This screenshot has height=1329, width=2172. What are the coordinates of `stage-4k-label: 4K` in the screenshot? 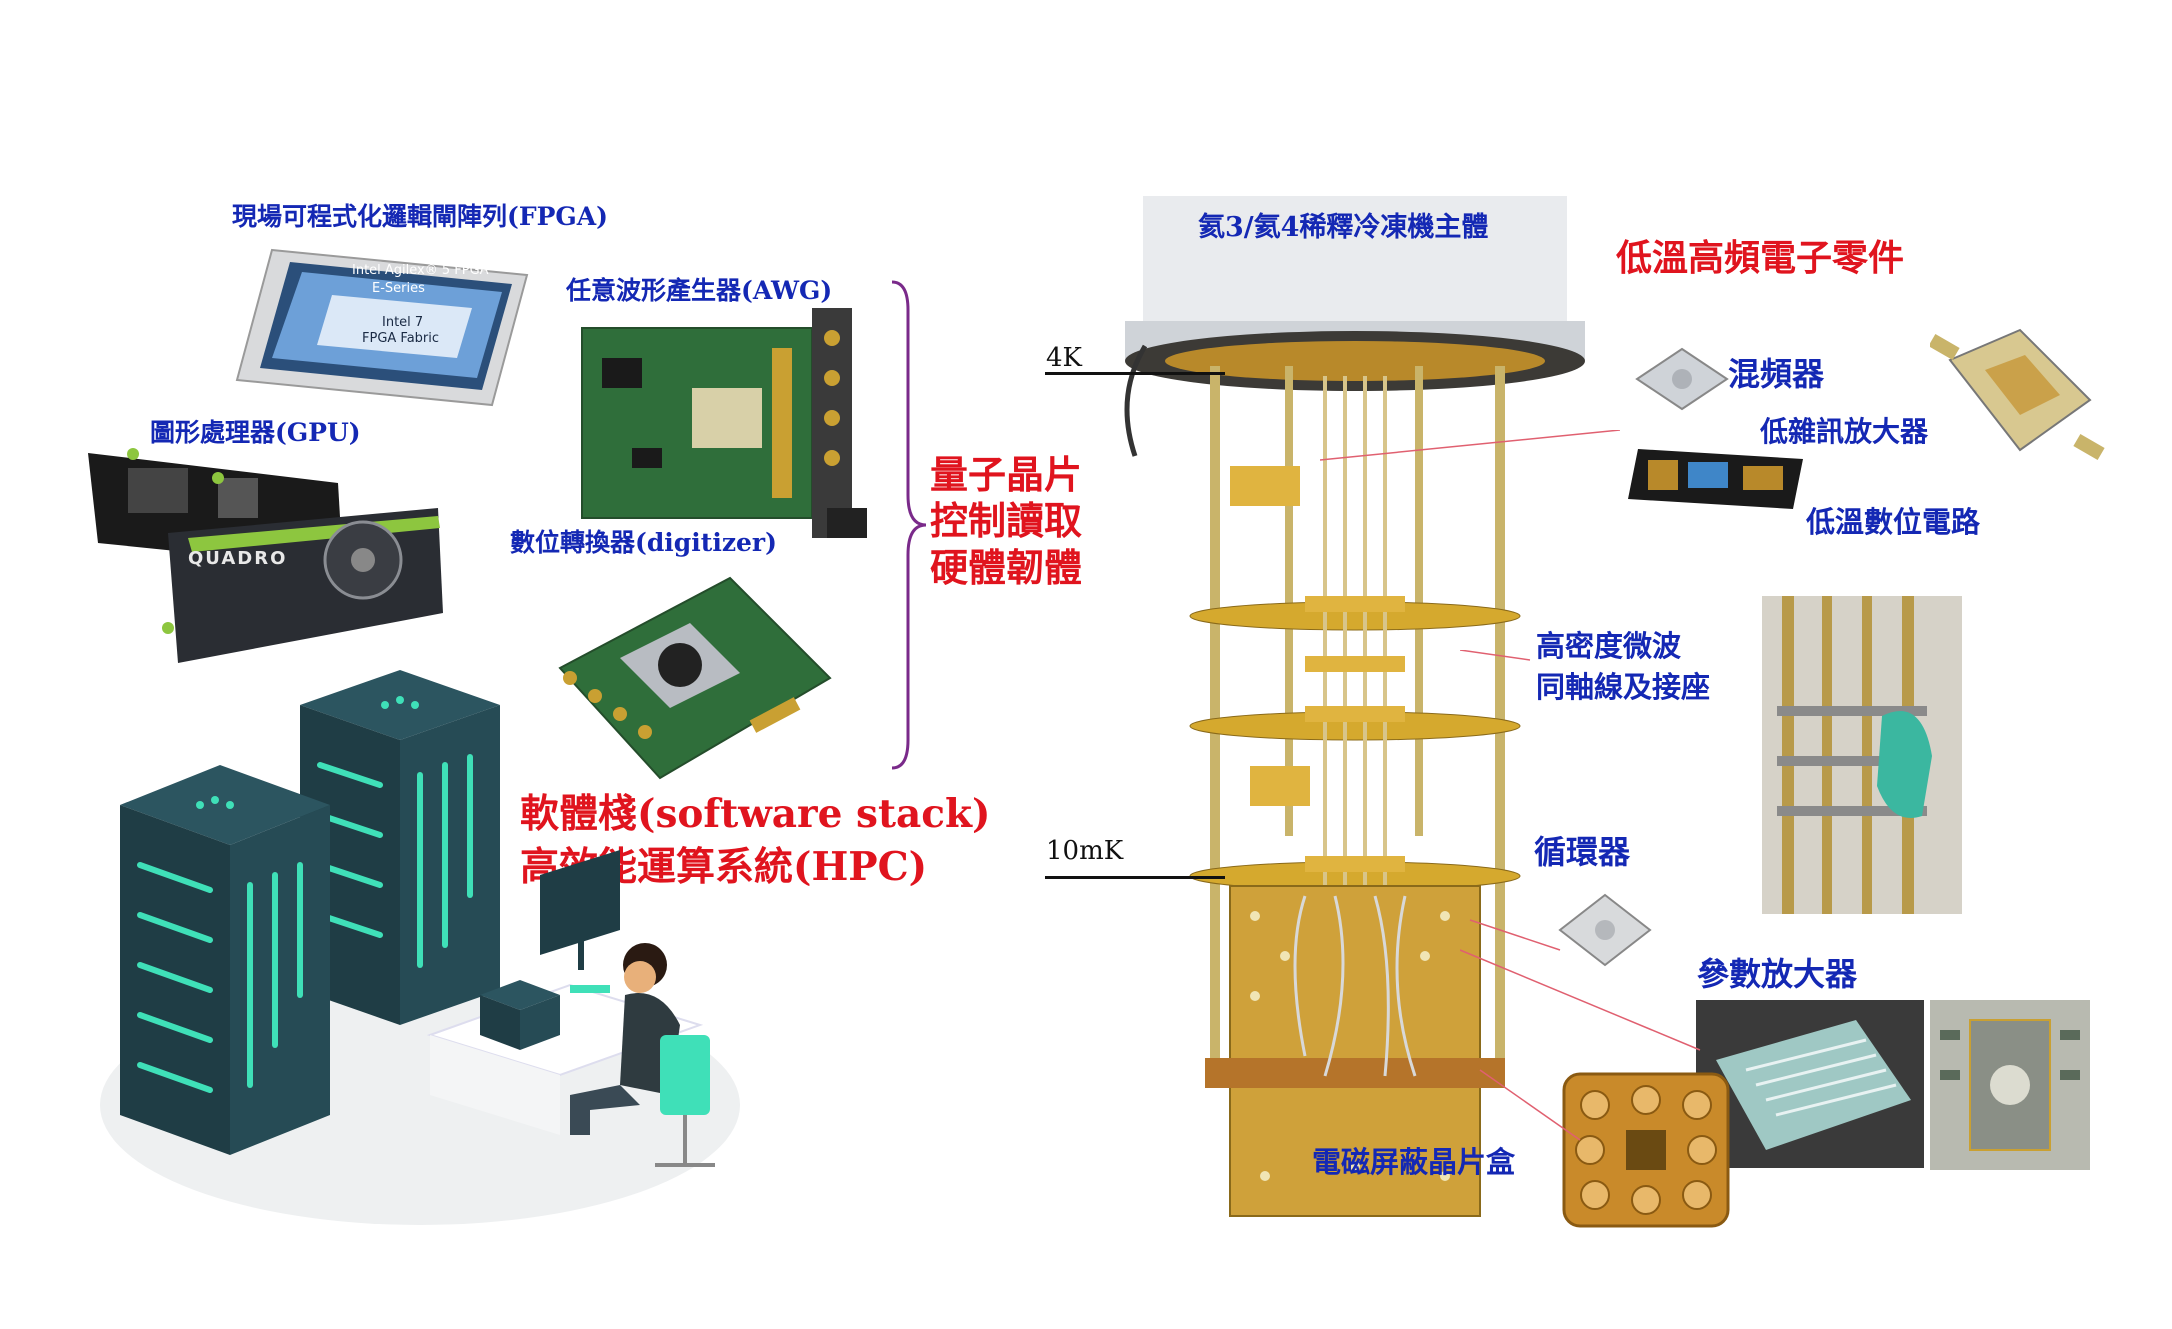 It's located at (1064, 358).